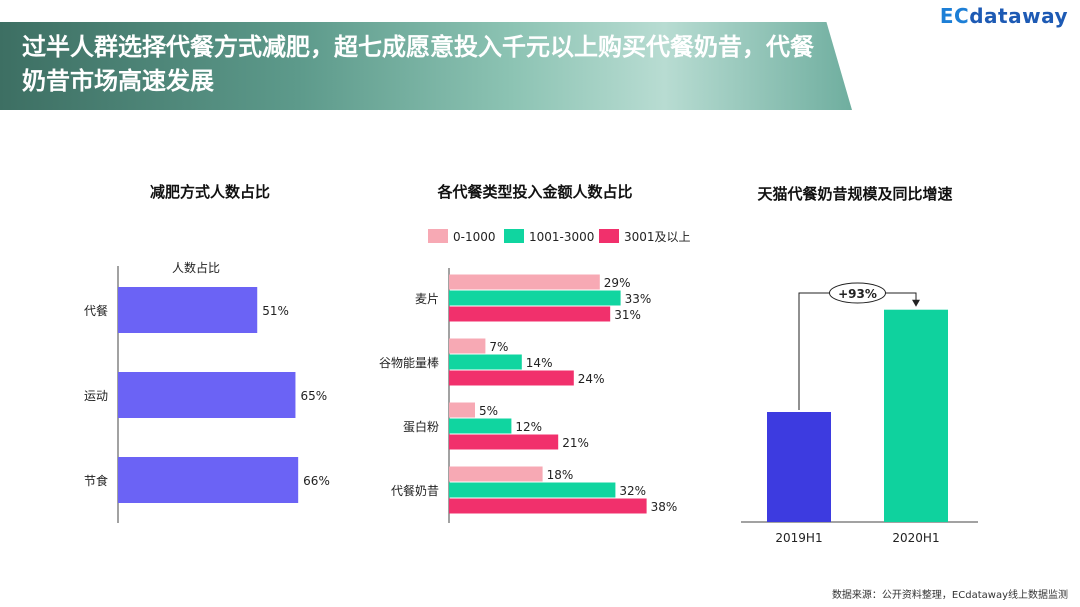  I want to click on chart3-arrow-head, so click(916, 303).